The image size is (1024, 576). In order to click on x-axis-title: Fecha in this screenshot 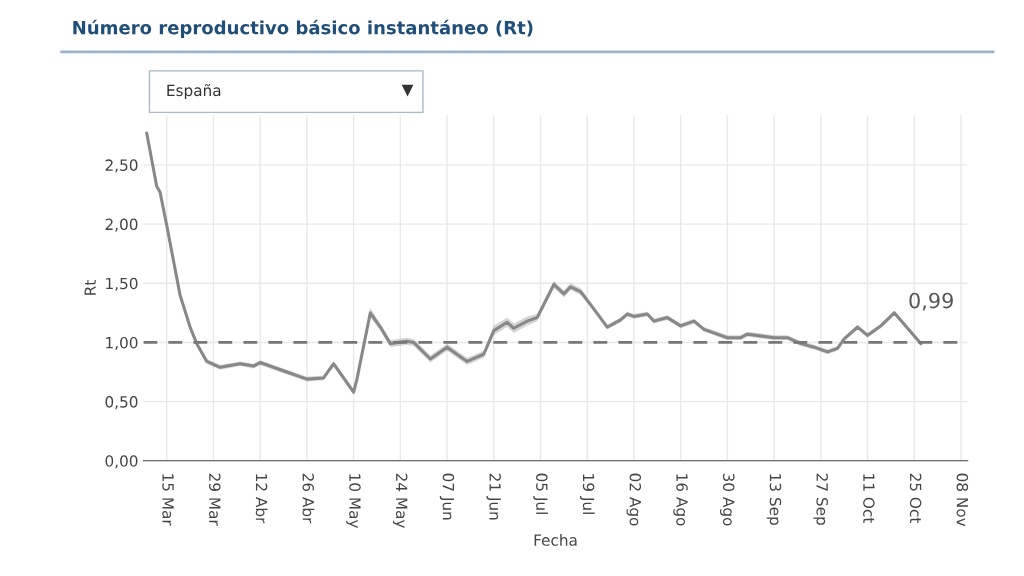, I will do `click(555, 540)`.